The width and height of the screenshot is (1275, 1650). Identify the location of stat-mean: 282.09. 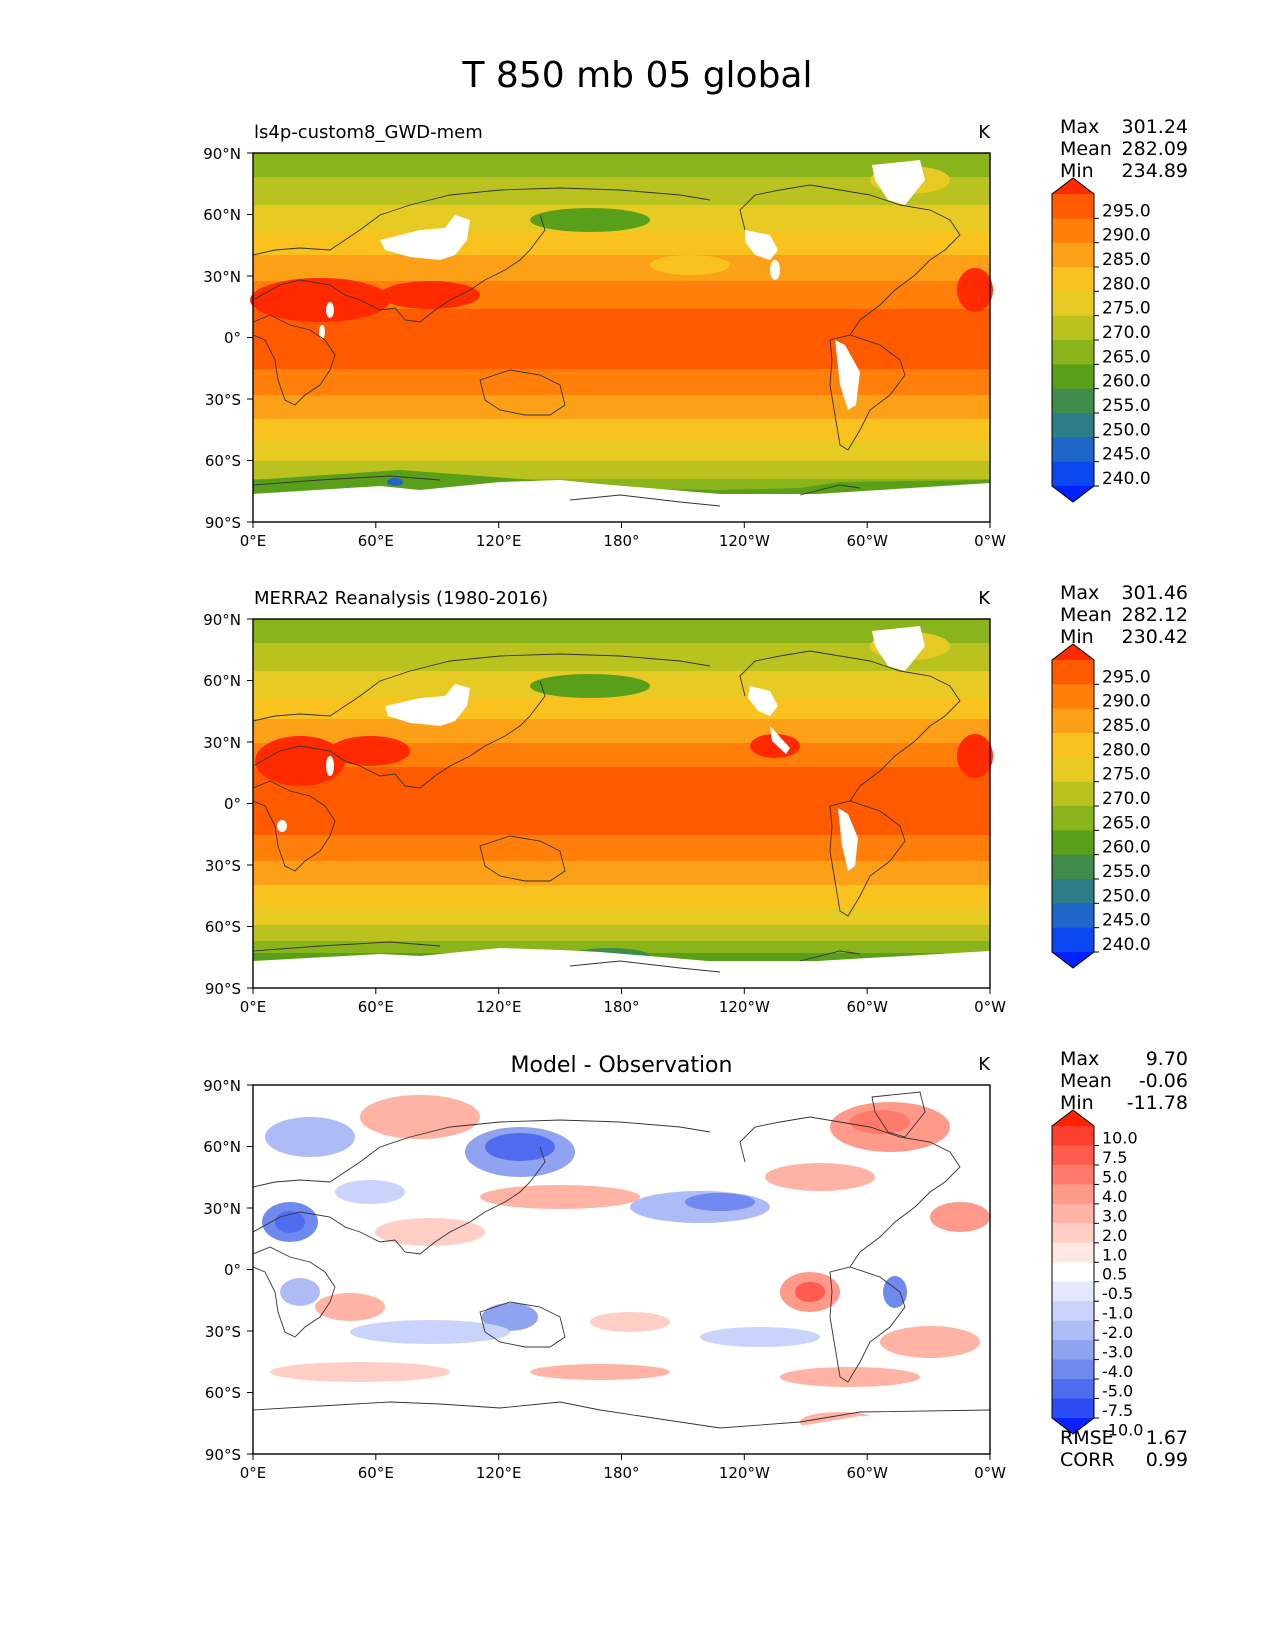
(1154, 149).